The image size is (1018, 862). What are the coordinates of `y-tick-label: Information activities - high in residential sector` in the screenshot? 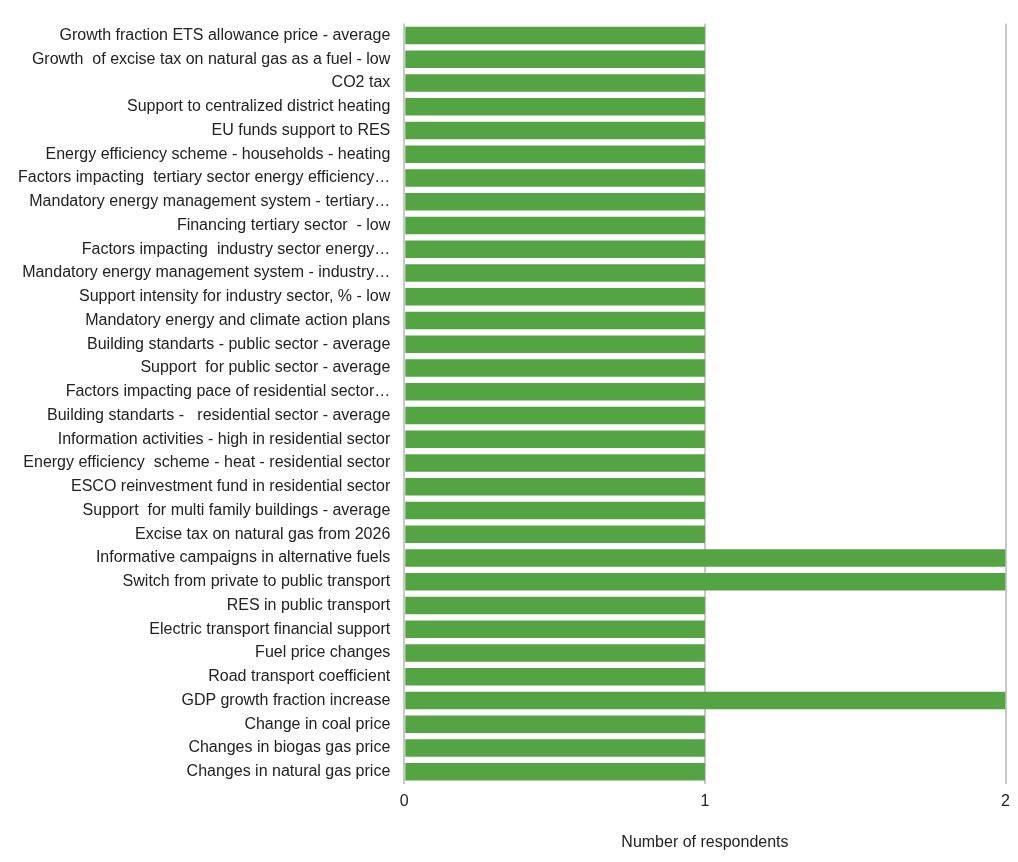 It's located at (224, 438).